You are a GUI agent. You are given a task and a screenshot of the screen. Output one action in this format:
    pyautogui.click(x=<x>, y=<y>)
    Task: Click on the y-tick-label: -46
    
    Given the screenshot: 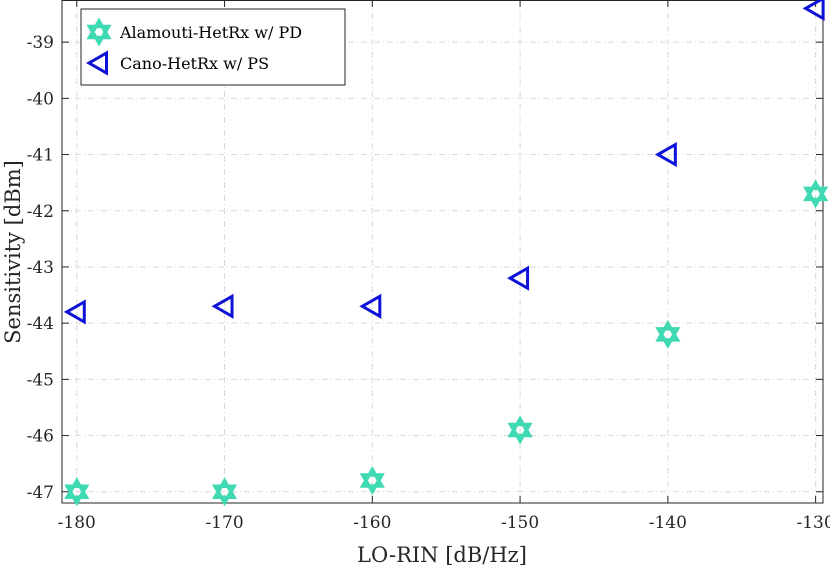 What is the action you would take?
    pyautogui.click(x=40, y=437)
    